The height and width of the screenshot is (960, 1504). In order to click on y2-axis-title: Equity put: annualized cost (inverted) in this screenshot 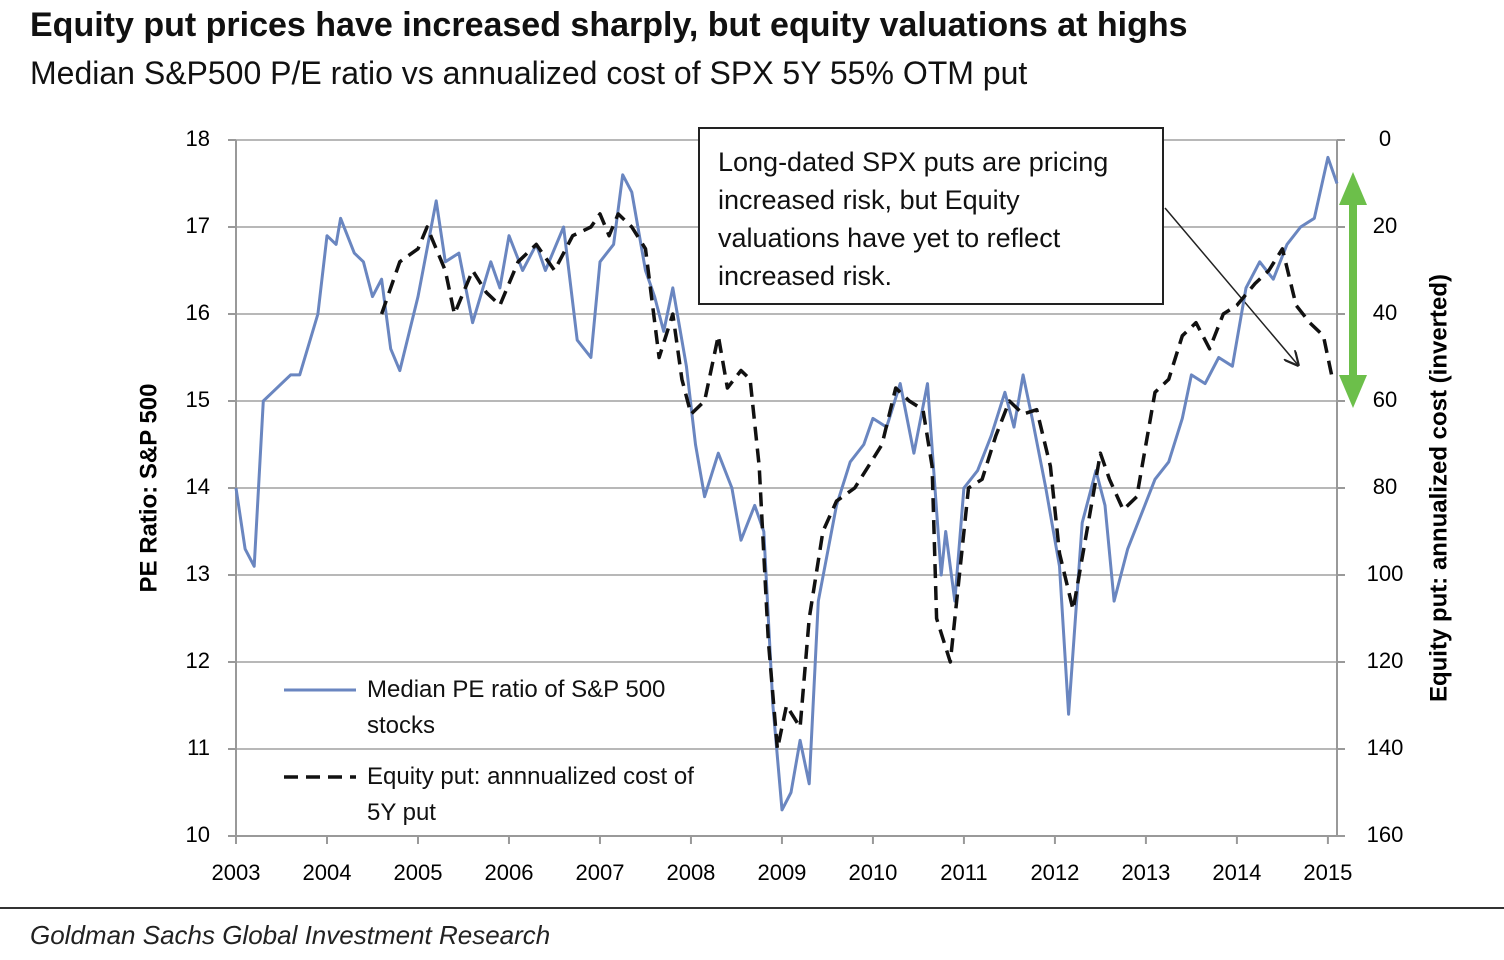, I will do `click(1438, 488)`.